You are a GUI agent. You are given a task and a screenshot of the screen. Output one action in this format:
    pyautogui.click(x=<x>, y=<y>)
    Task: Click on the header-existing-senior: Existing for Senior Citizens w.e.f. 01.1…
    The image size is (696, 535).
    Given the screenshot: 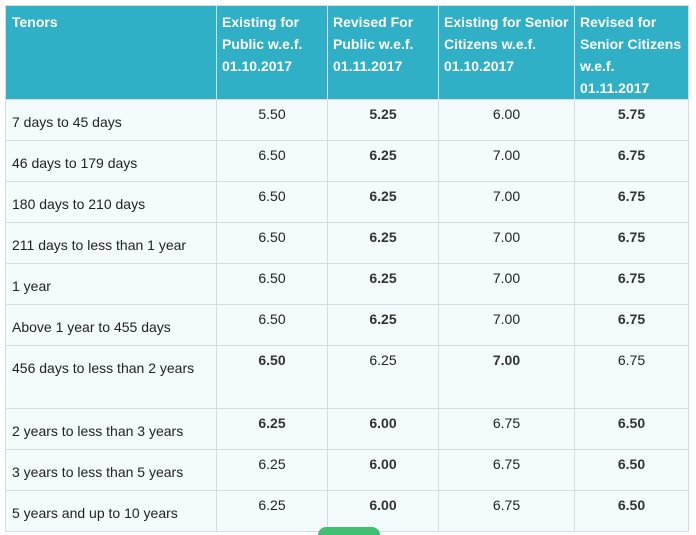 What is the action you would take?
    pyautogui.click(x=506, y=52)
    